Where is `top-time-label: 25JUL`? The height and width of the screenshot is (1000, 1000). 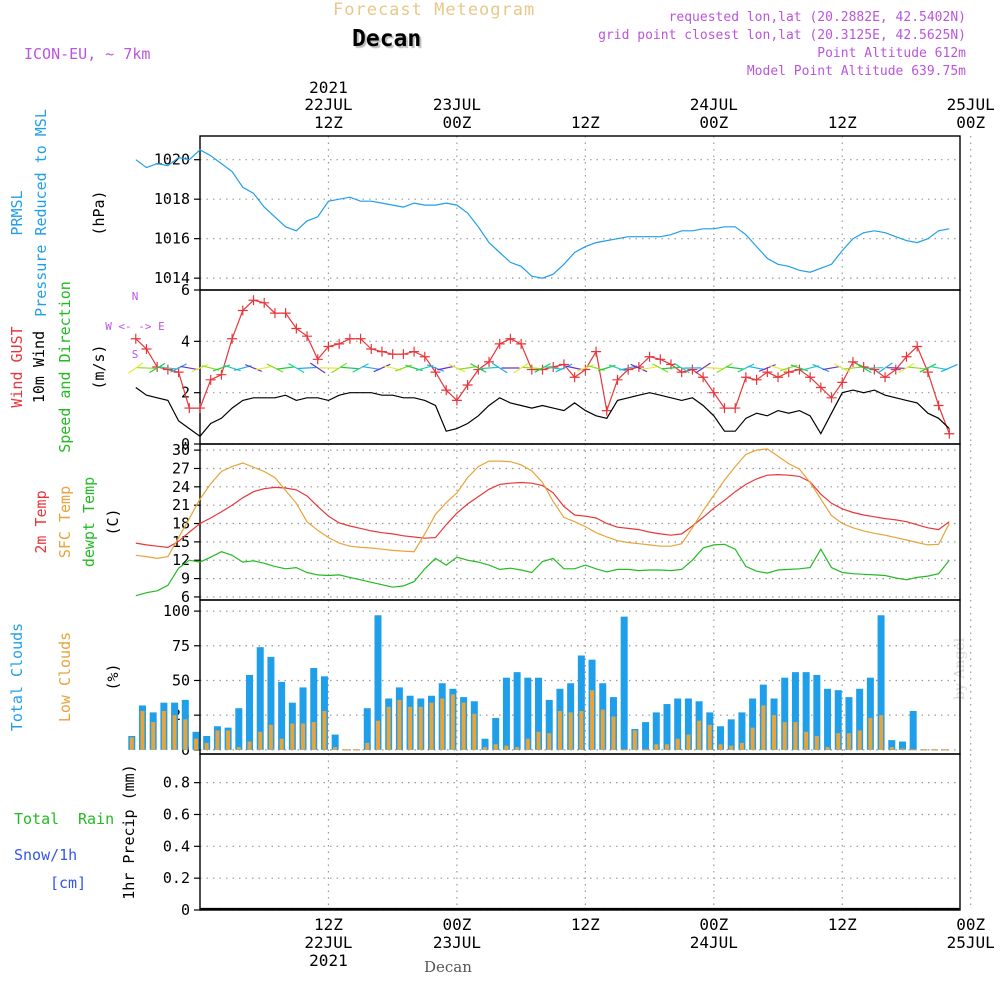
top-time-label: 25JUL is located at coordinates (971, 104).